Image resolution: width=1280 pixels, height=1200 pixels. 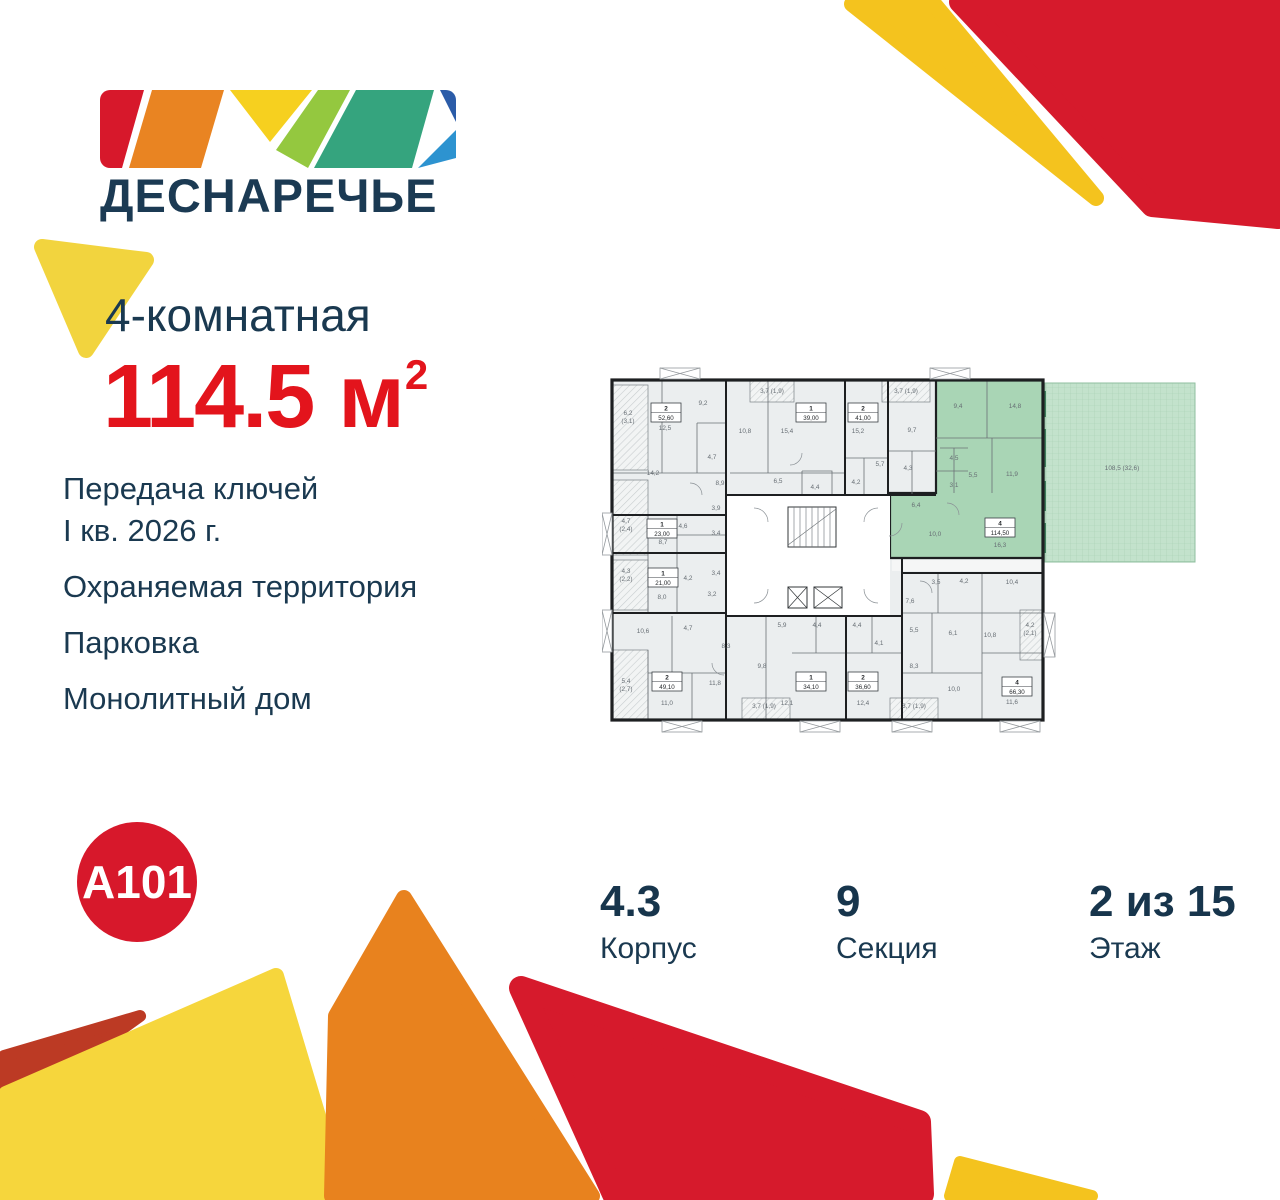 I want to click on developer-logo-text: А101, so click(x=137, y=882).